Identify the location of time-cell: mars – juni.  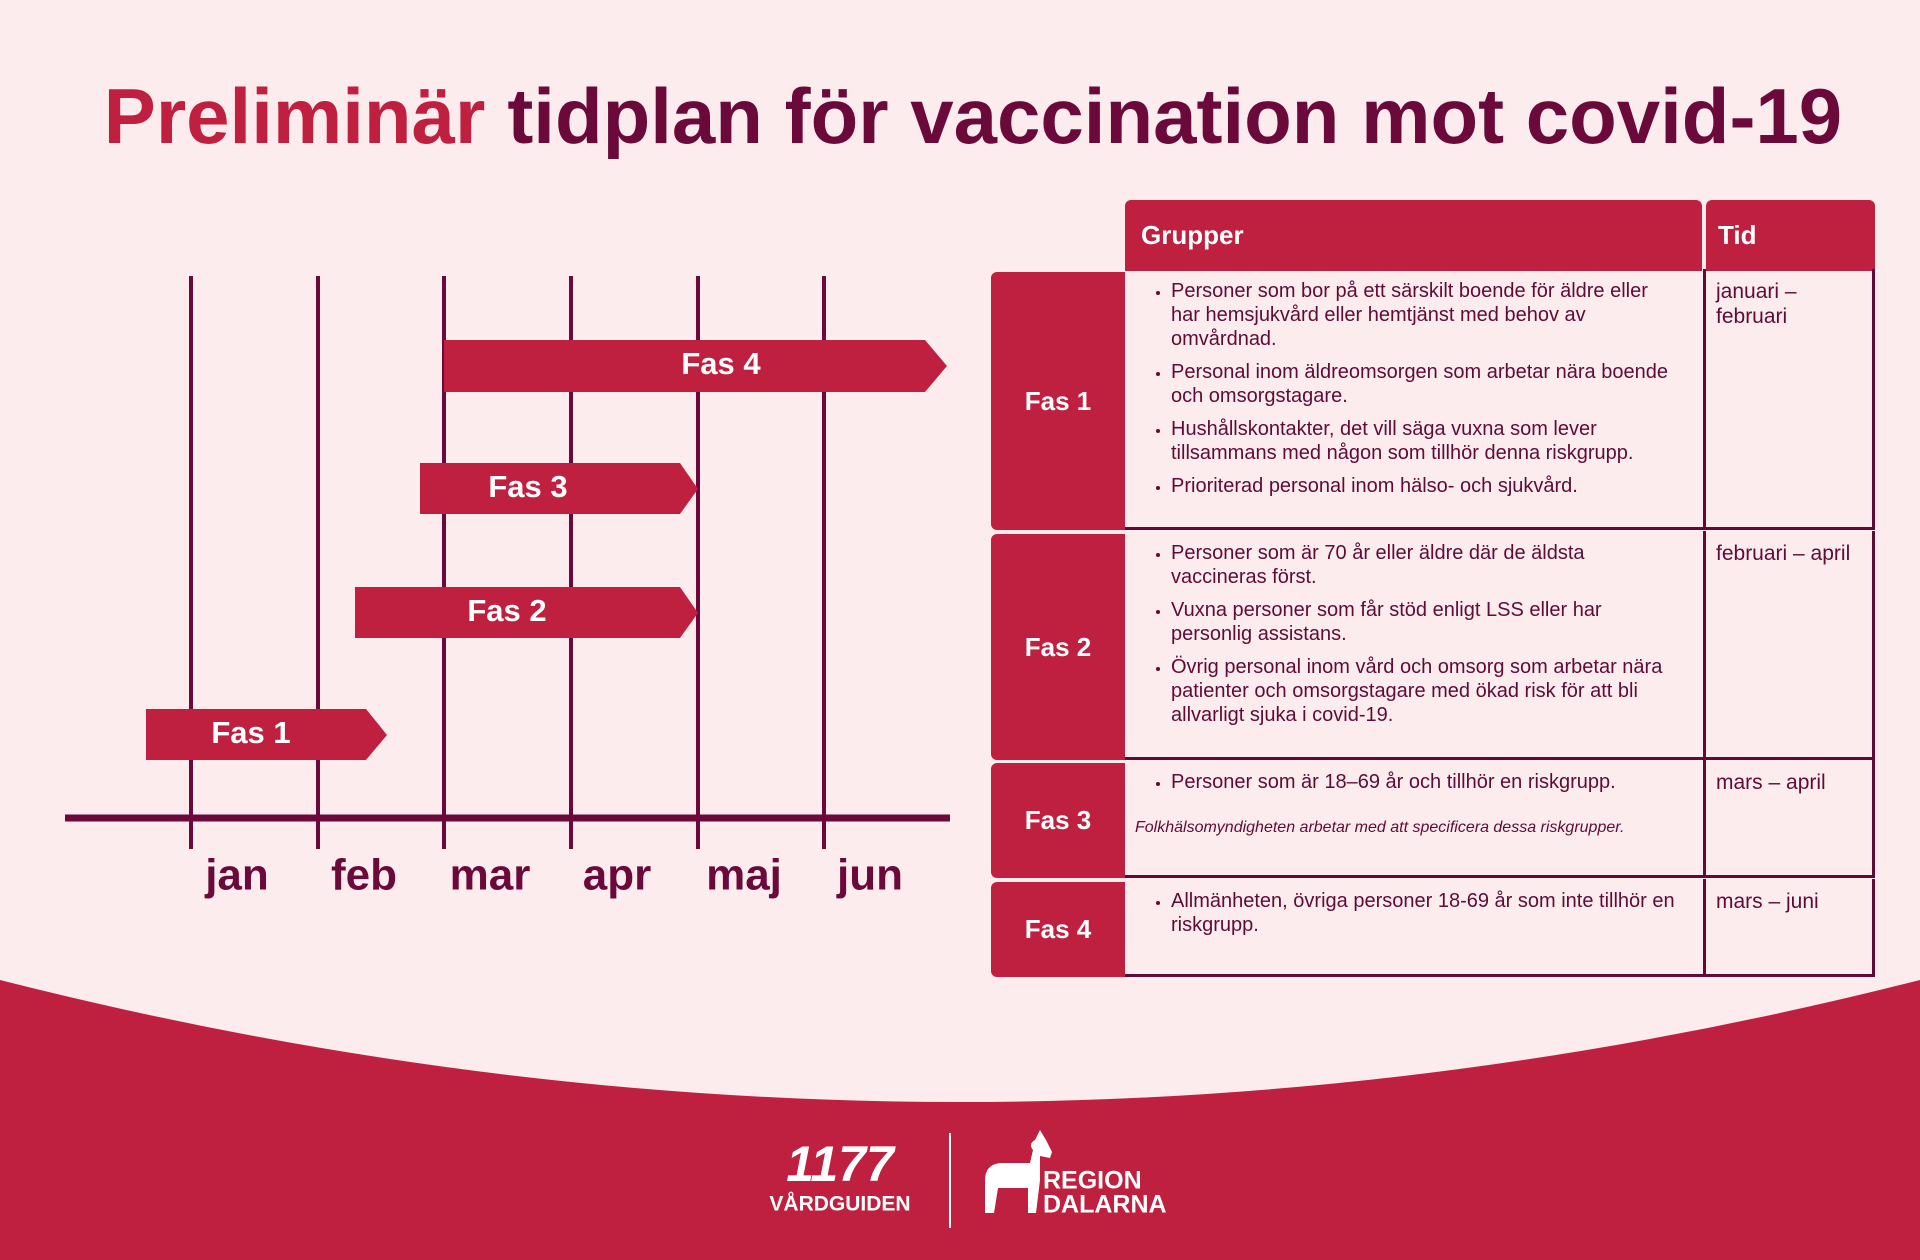
(1789, 928).